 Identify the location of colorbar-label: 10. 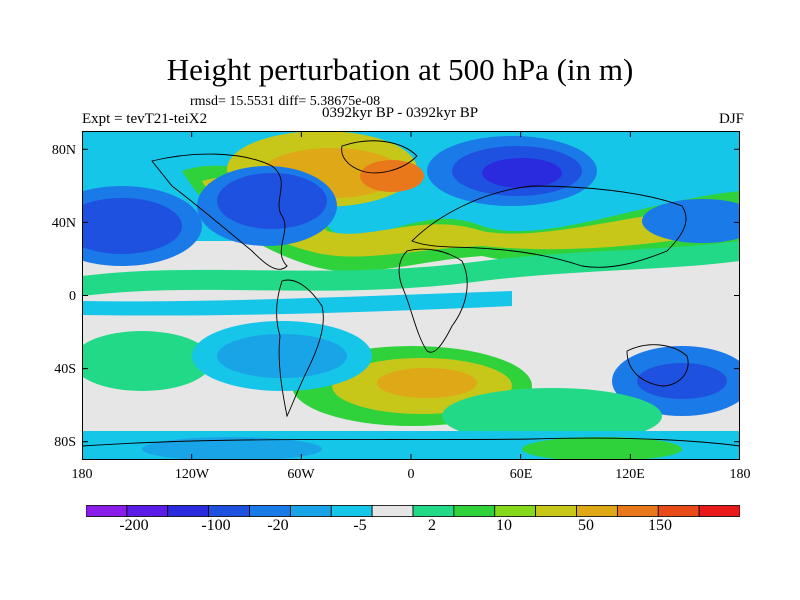
(504, 525).